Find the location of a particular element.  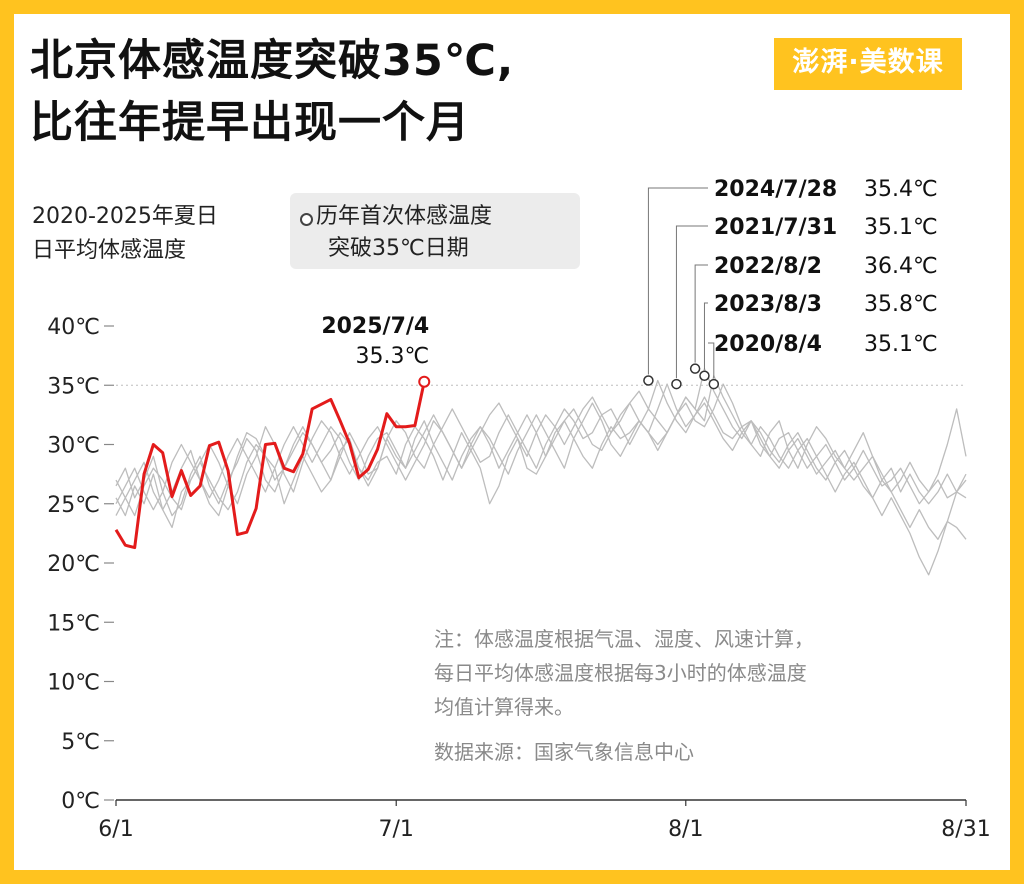

x-tick-label: 8/31 is located at coordinates (965, 829).